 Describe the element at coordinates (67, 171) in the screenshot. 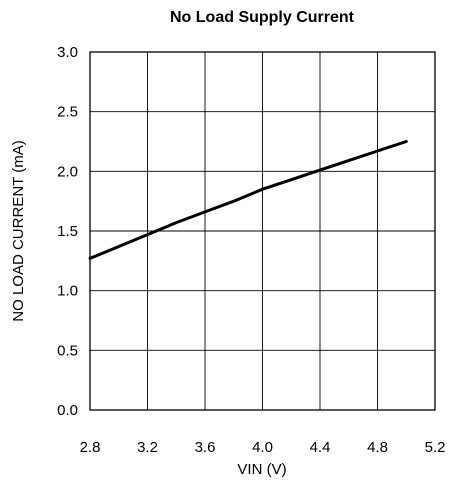

I see `y-tick-label: 2.0` at that location.